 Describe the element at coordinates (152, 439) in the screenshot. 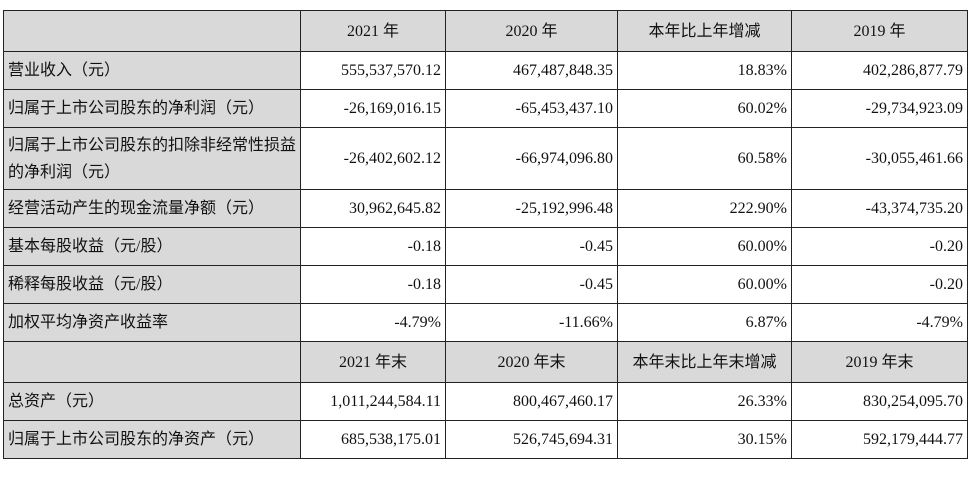

I see `row-label: 归属于上市公司股东的净资产（元）` at that location.